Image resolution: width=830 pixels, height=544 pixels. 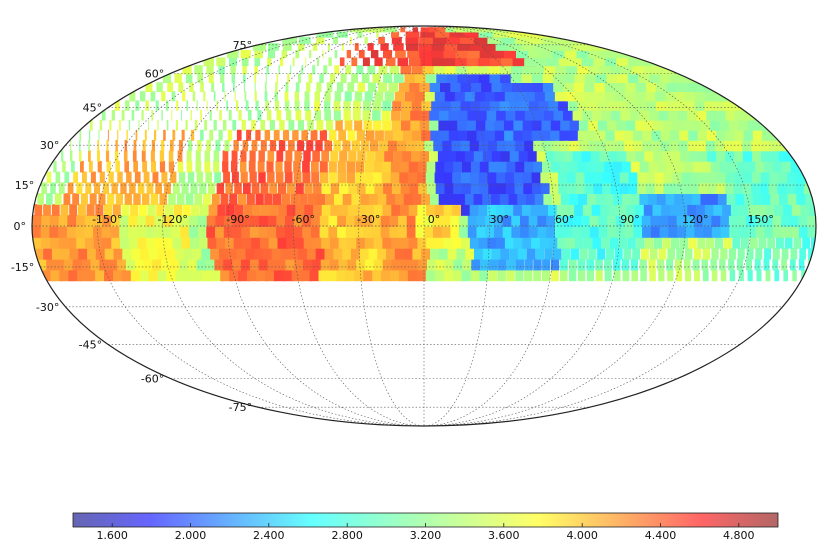 What do you see at coordinates (269, 535) in the screenshot?
I see `colorbar-tick-label: 2.400` at bounding box center [269, 535].